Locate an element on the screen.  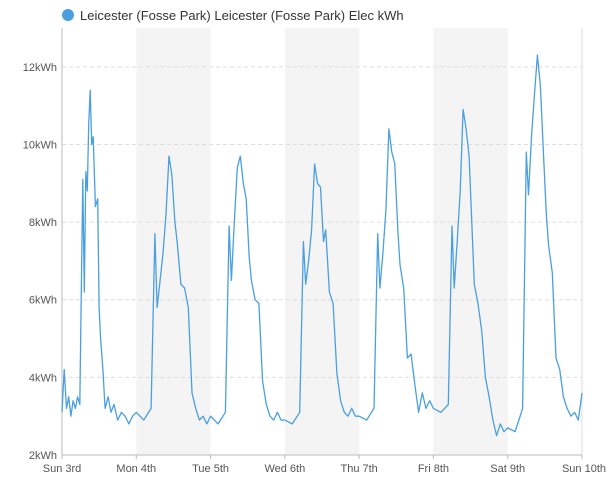
x-tick-label: Sun 10th is located at coordinates (584, 469).